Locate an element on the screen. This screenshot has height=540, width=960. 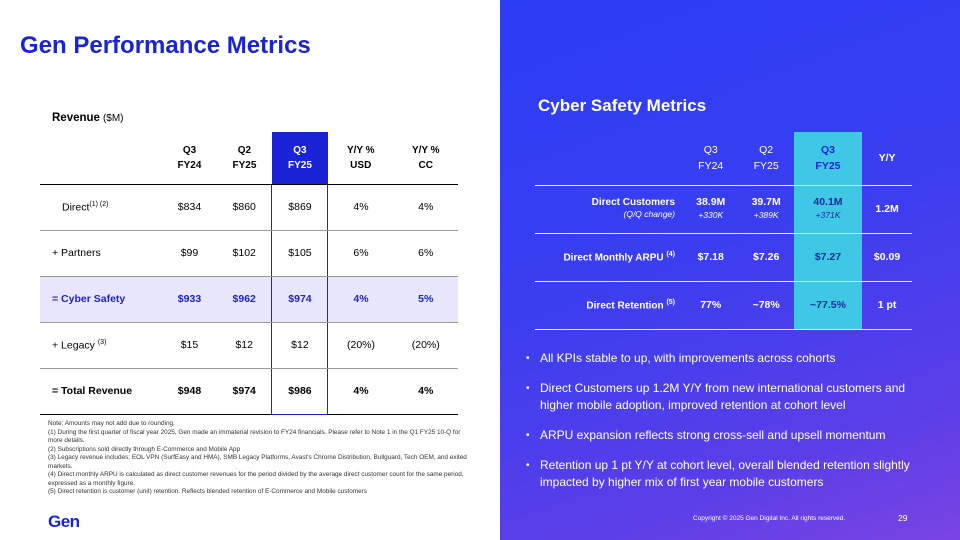
revenue-header-yy-usd: Y/Y % USD is located at coordinates (360, 158).